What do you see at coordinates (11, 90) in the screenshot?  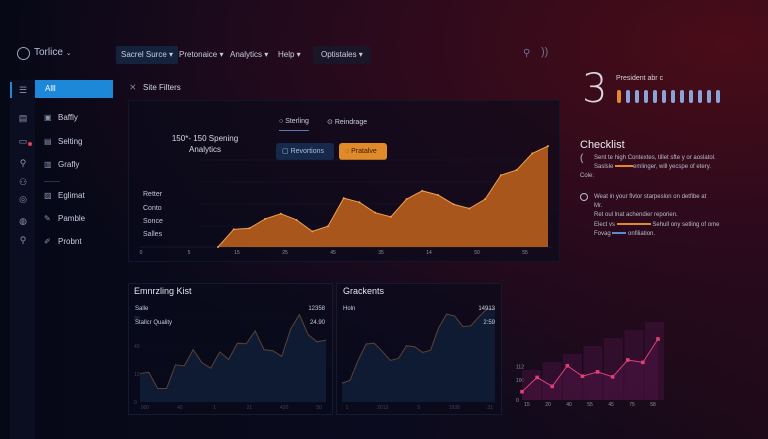 I see `active-indicator` at bounding box center [11, 90].